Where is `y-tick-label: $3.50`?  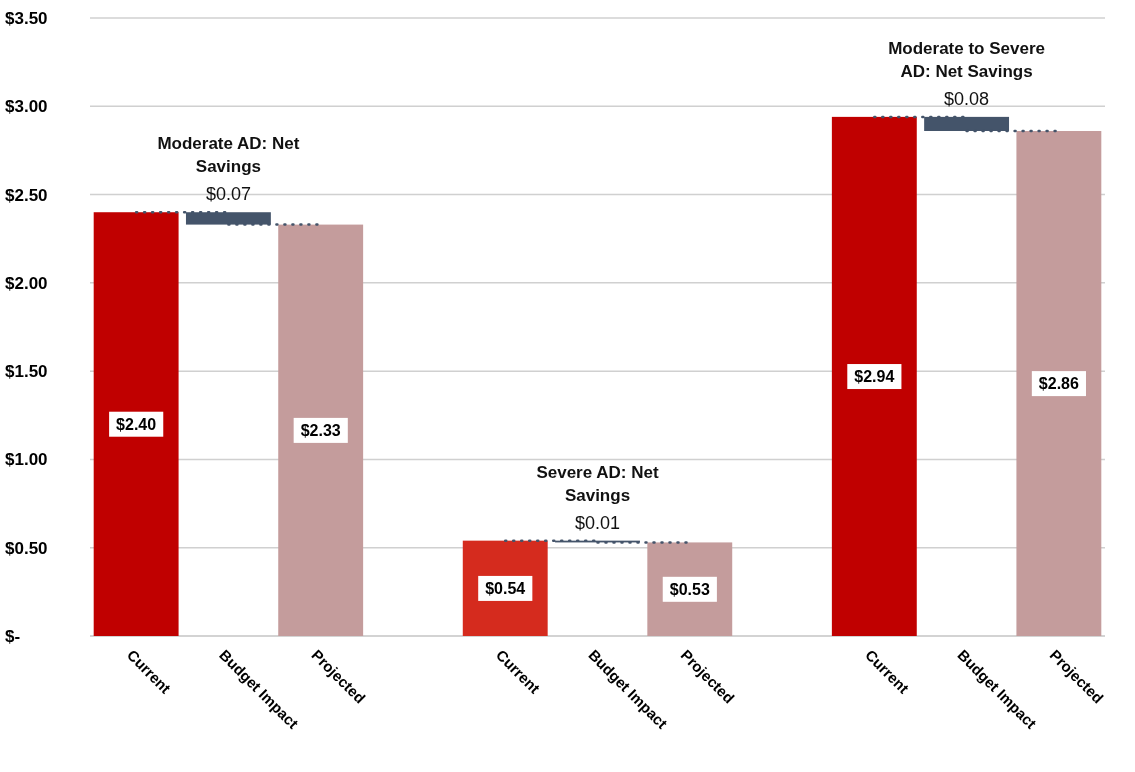
y-tick-label: $3.50 is located at coordinates (26, 18).